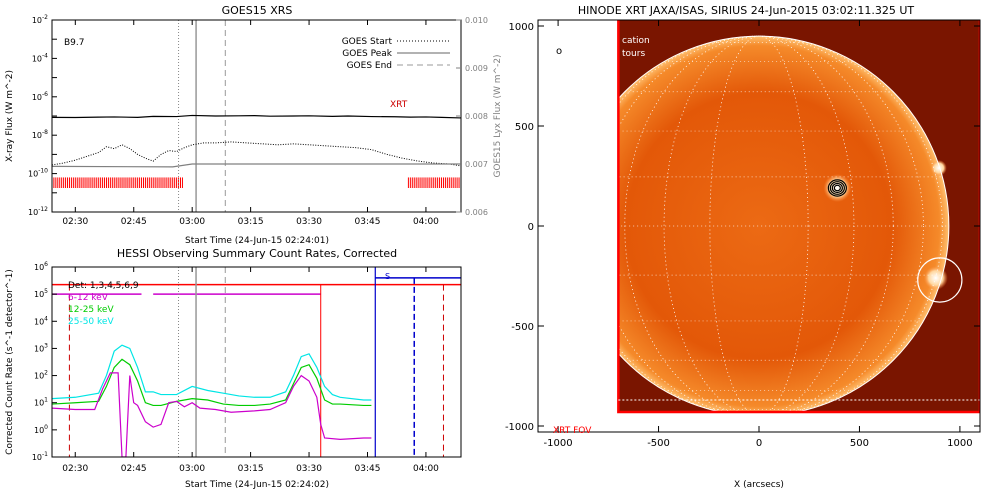  I want to click on goes-x-tick-label: 03:45, so click(368, 222).